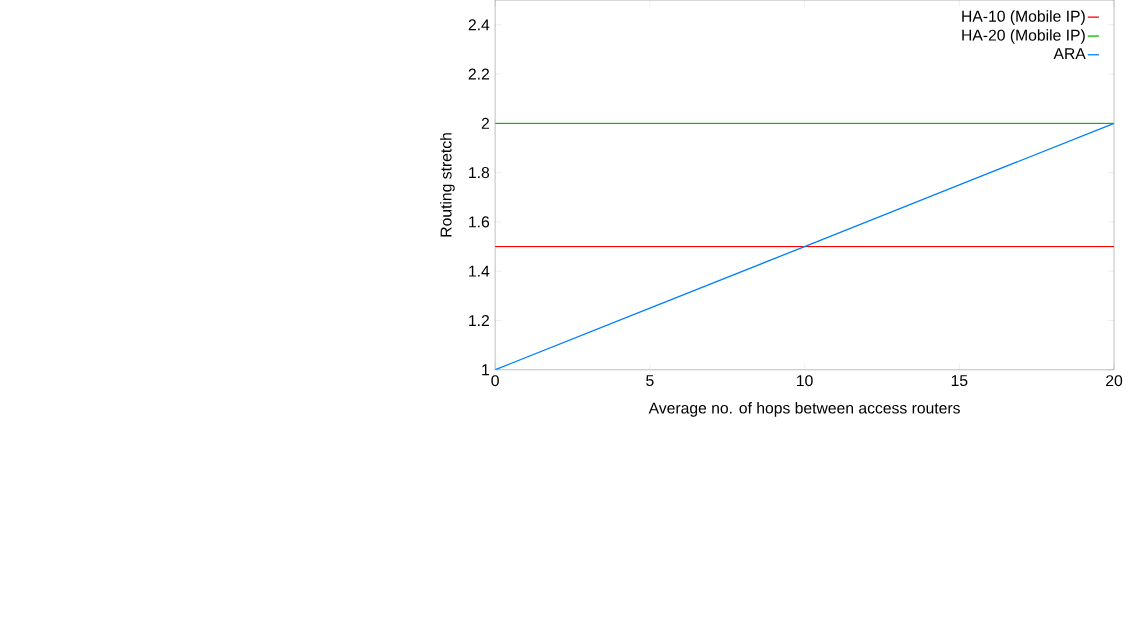 The height and width of the screenshot is (629, 1128). I want to click on legend-label: ARA, so click(1069, 54).